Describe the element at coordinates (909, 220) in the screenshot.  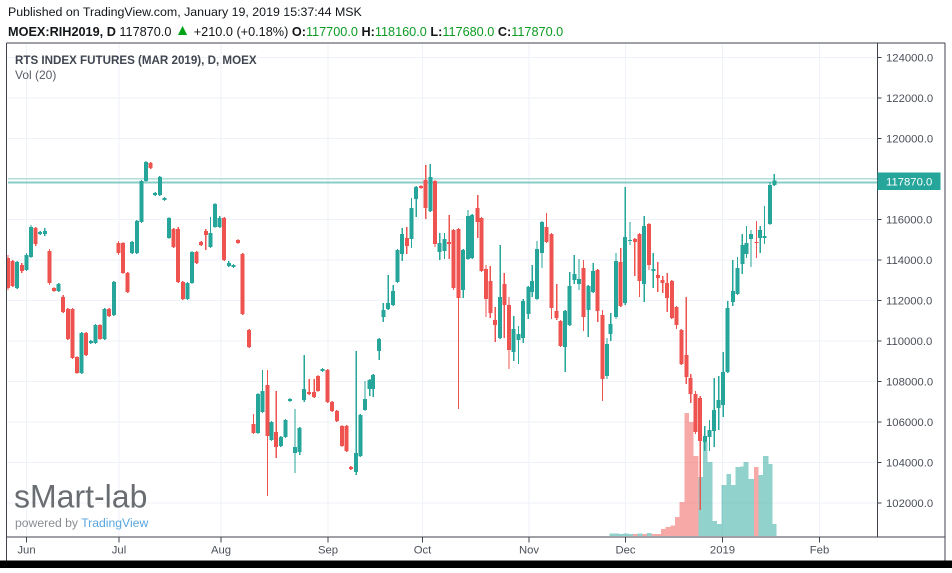
I see `svg-text: 116000.0` at that location.